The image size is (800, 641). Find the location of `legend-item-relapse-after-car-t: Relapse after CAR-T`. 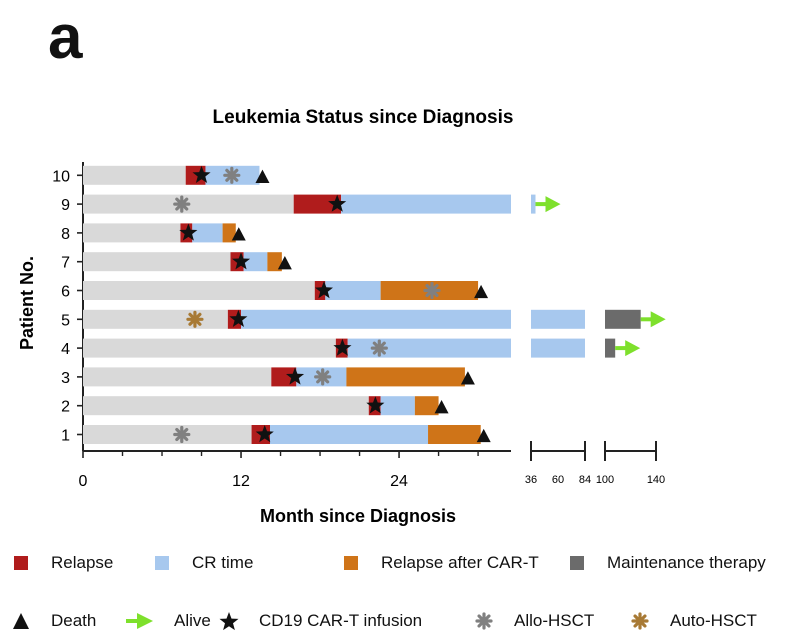

legend-item-relapse-after-car-t: Relapse after CAR-T is located at coordinates (440, 563).